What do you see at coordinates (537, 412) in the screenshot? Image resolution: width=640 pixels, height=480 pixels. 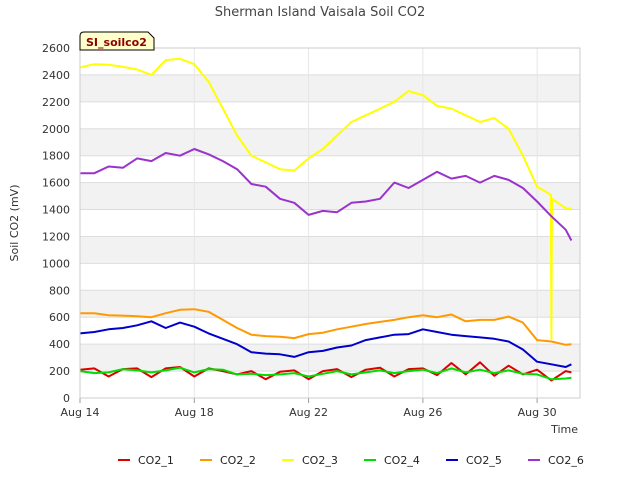 I see `x-tick-label: Aug 30` at bounding box center [537, 412].